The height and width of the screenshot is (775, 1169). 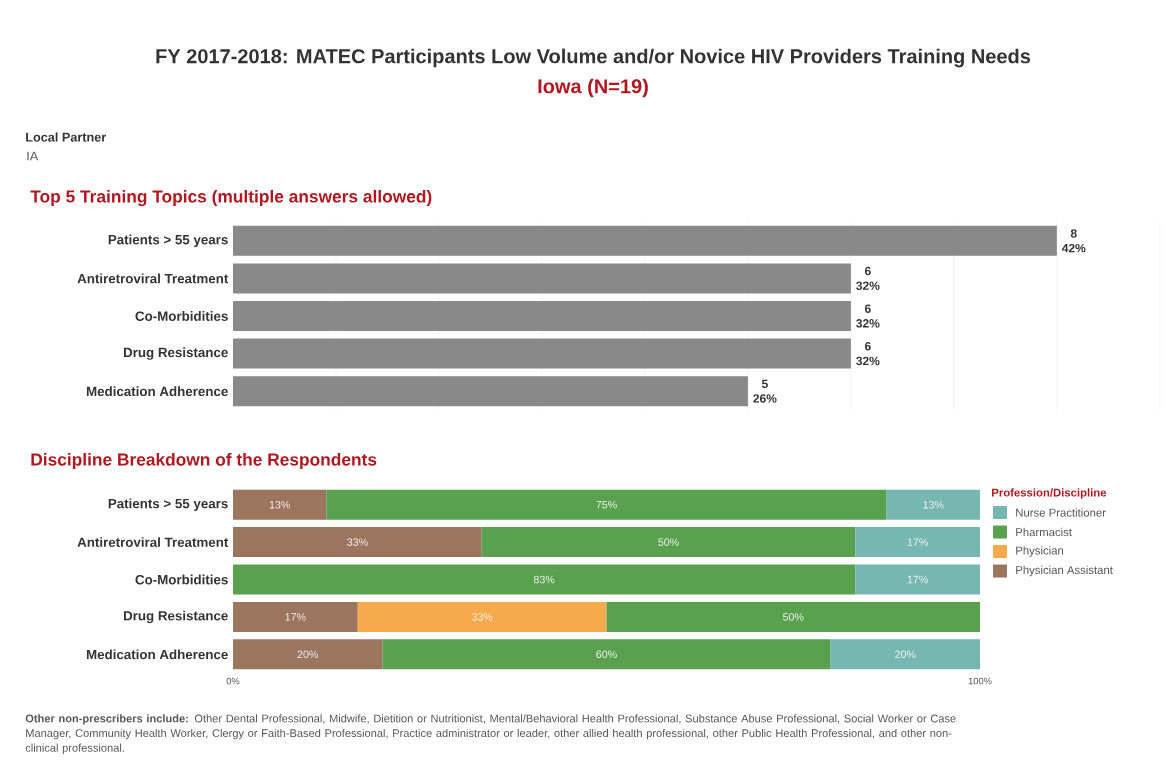 I want to click on chart-title: Discipline Breakdown of the Respondents, so click(x=204, y=461).